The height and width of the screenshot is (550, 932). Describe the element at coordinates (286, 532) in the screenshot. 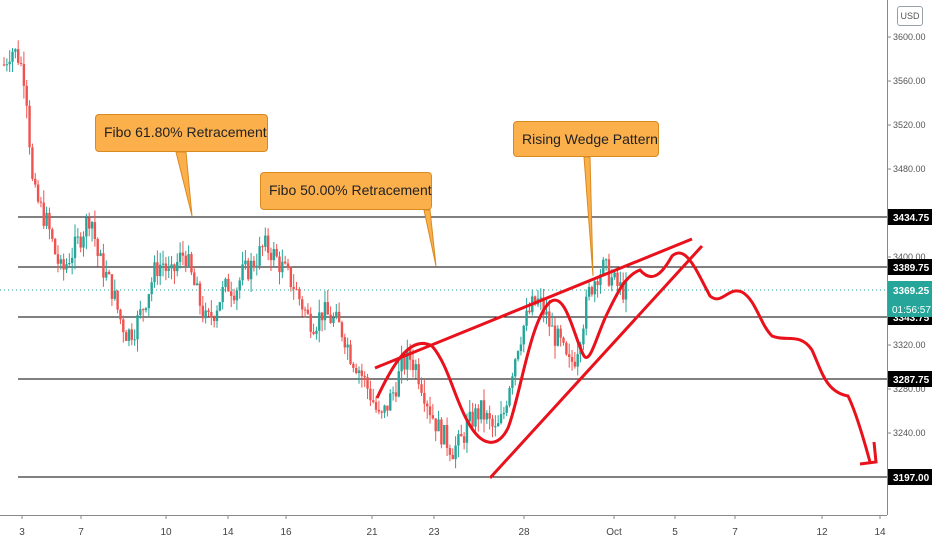

I see `time-tick-label: 16` at that location.